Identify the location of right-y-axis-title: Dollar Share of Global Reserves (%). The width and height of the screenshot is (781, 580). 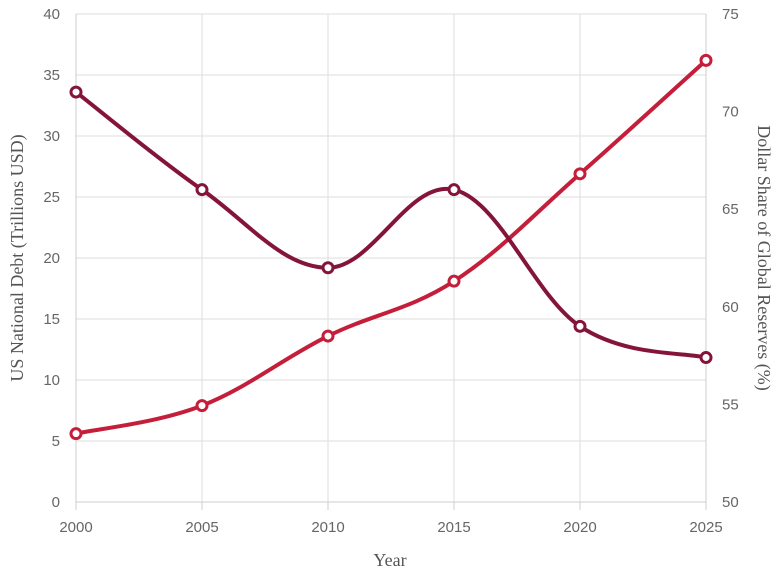
(763, 257).